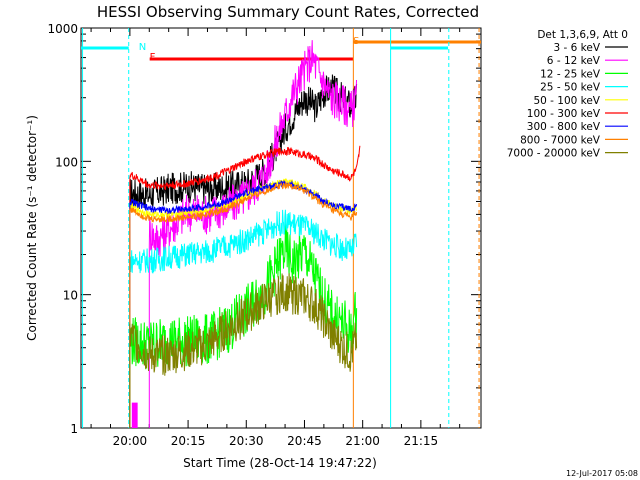 The width and height of the screenshot is (640, 480). Describe the element at coordinates (66, 162) in the screenshot. I see `y-tick-label: 100` at that location.